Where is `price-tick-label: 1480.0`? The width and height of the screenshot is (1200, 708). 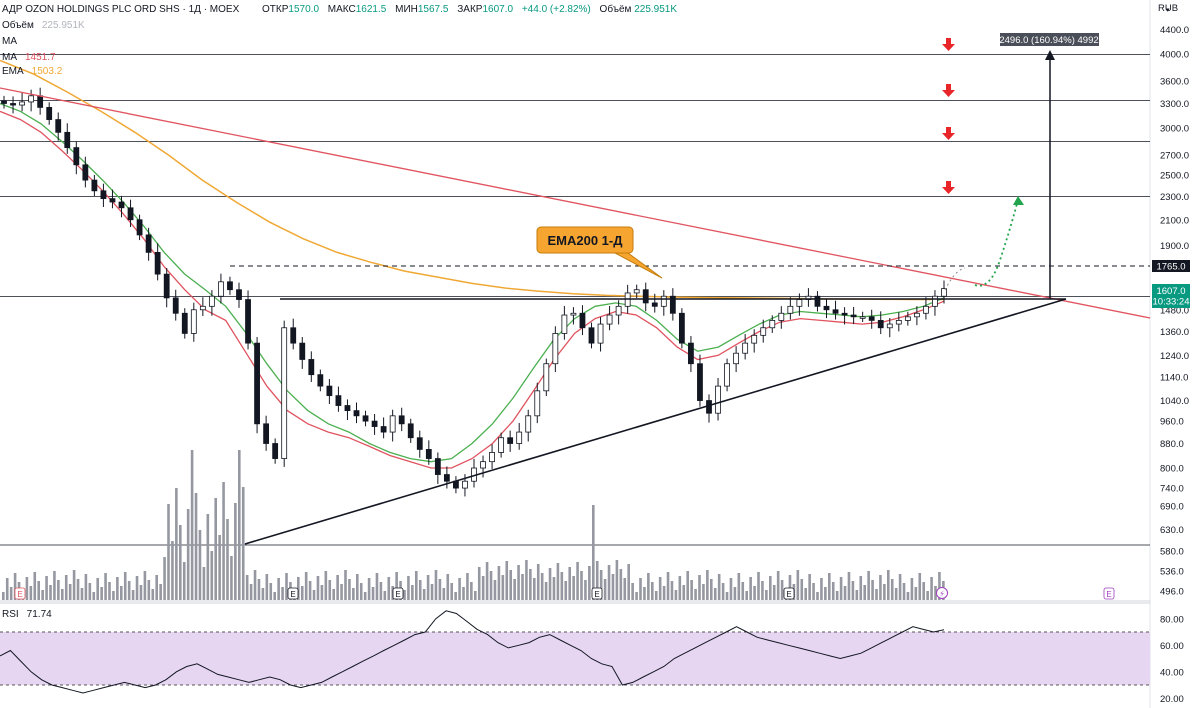 price-tick-label: 1480.0 is located at coordinates (1174, 310).